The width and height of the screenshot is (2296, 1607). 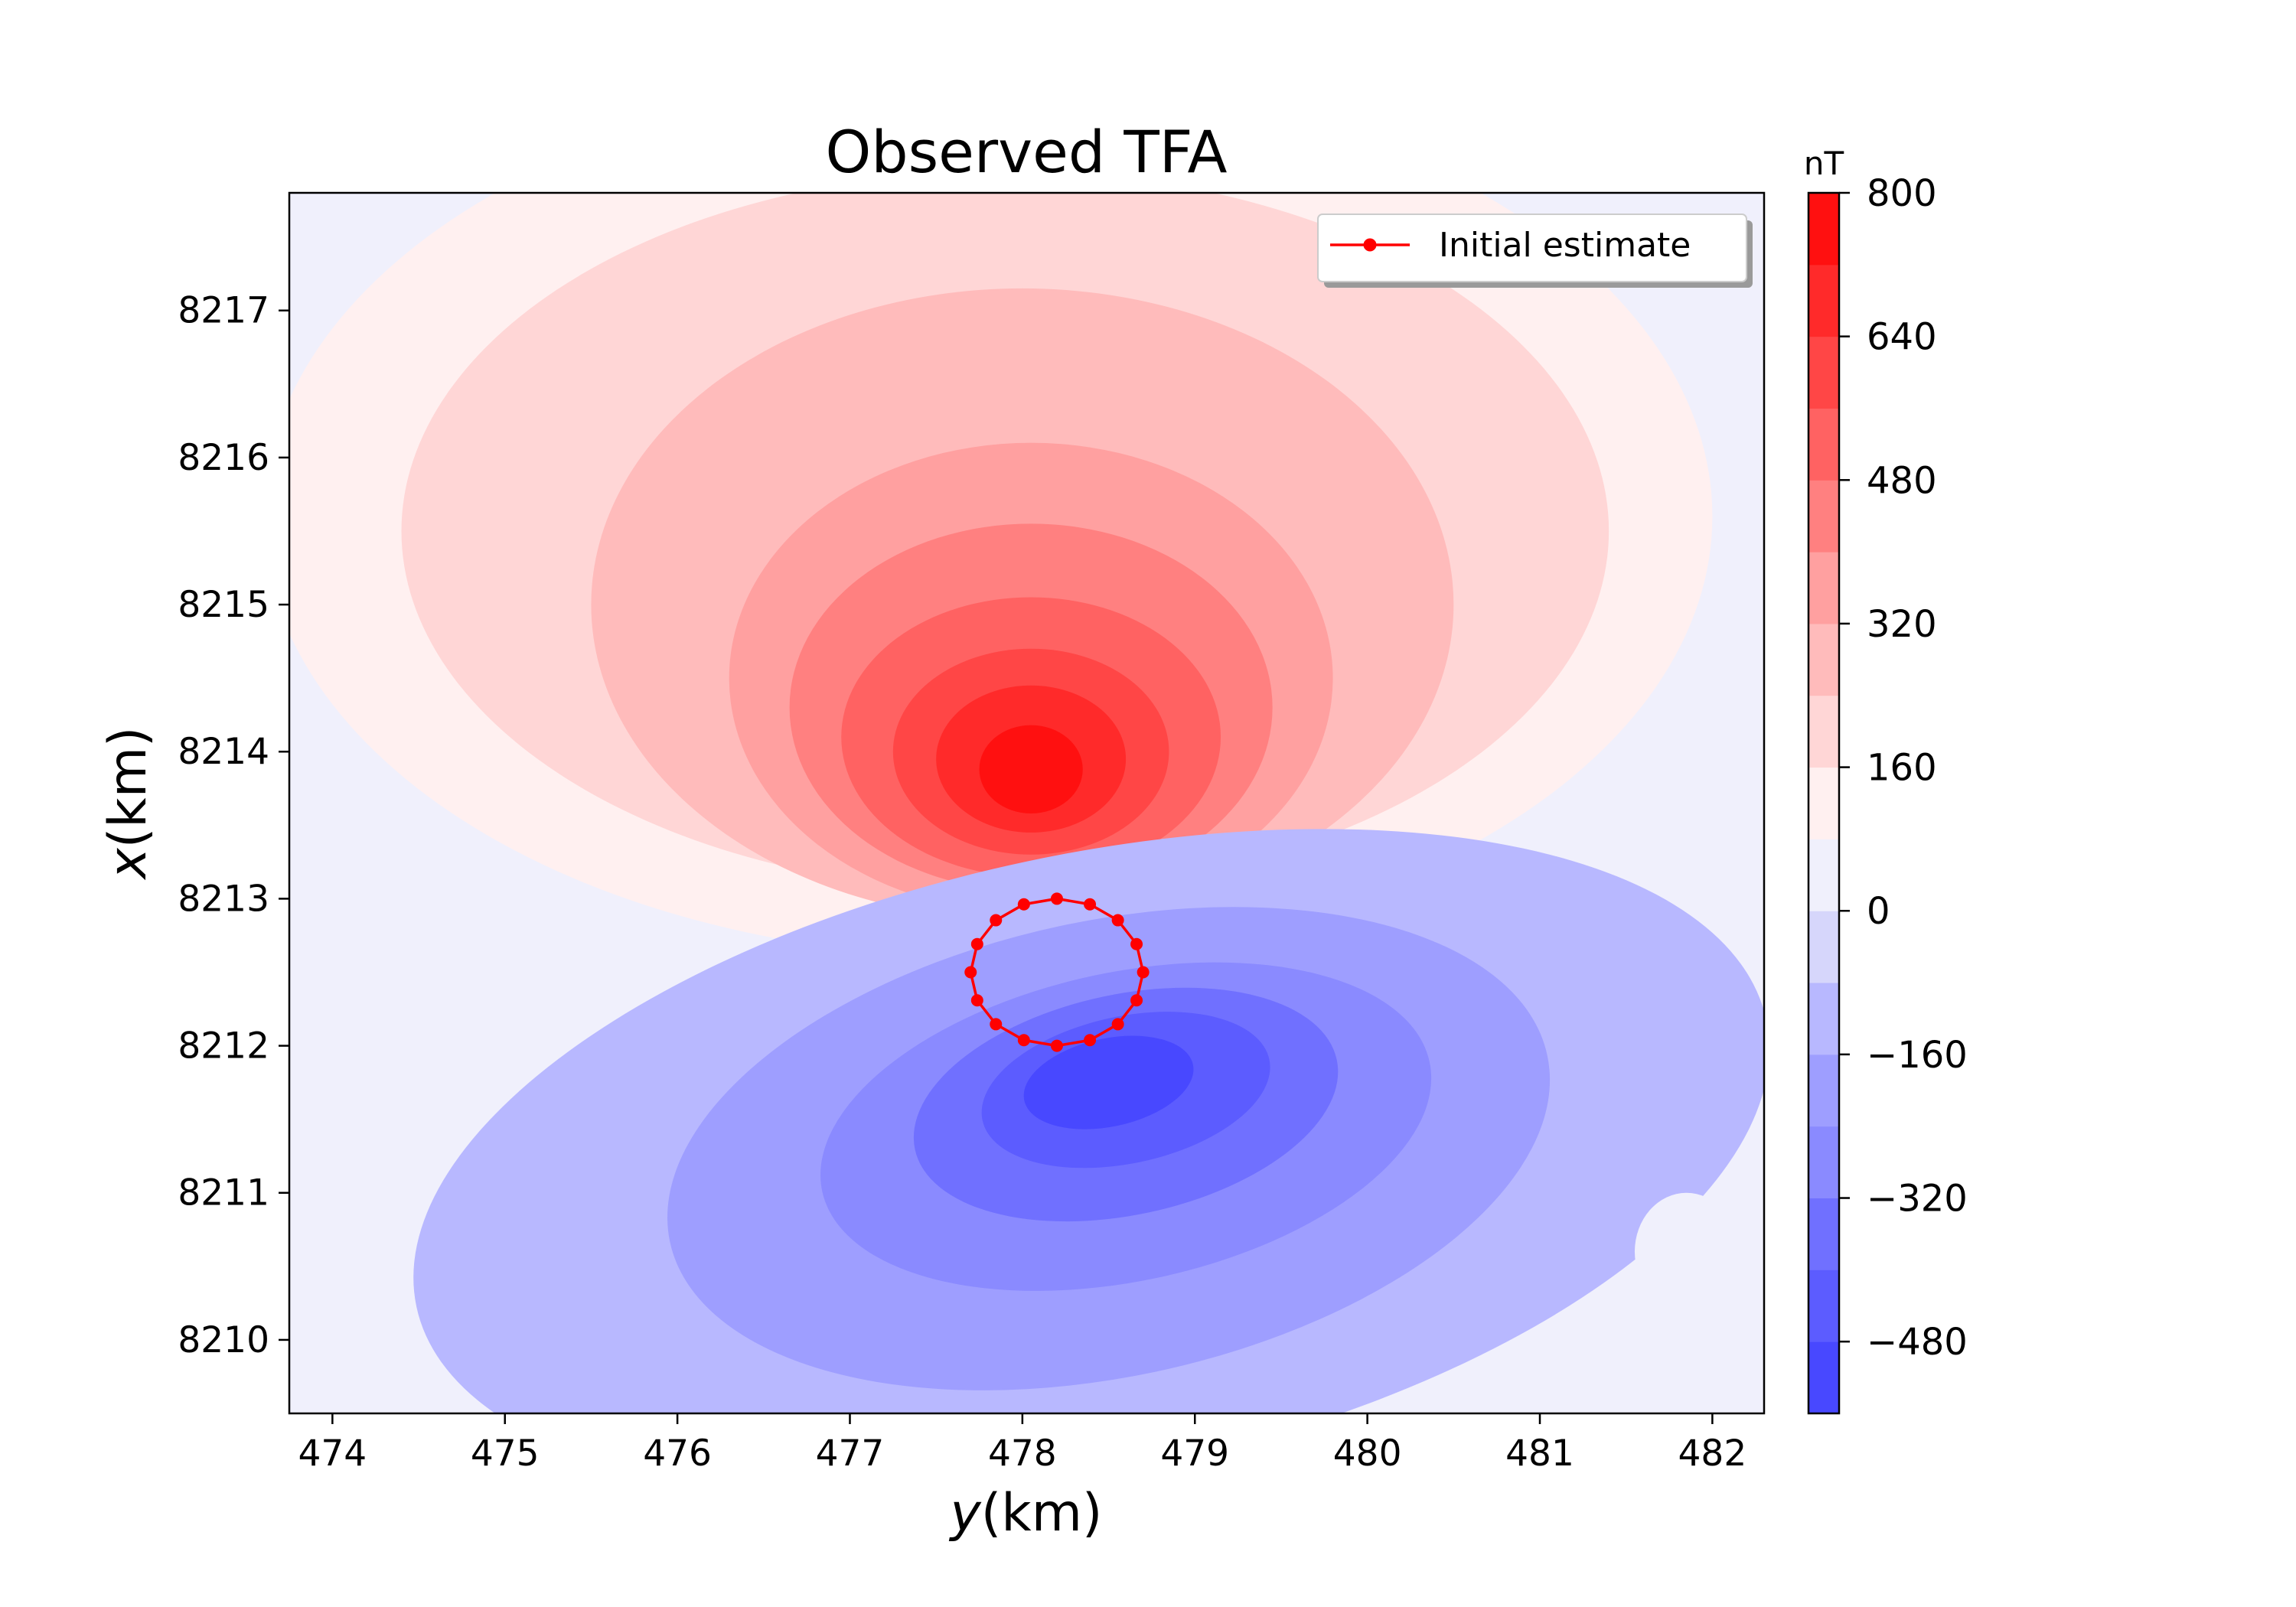 I want to click on x-tick-label: 479, so click(x=1194, y=1454).